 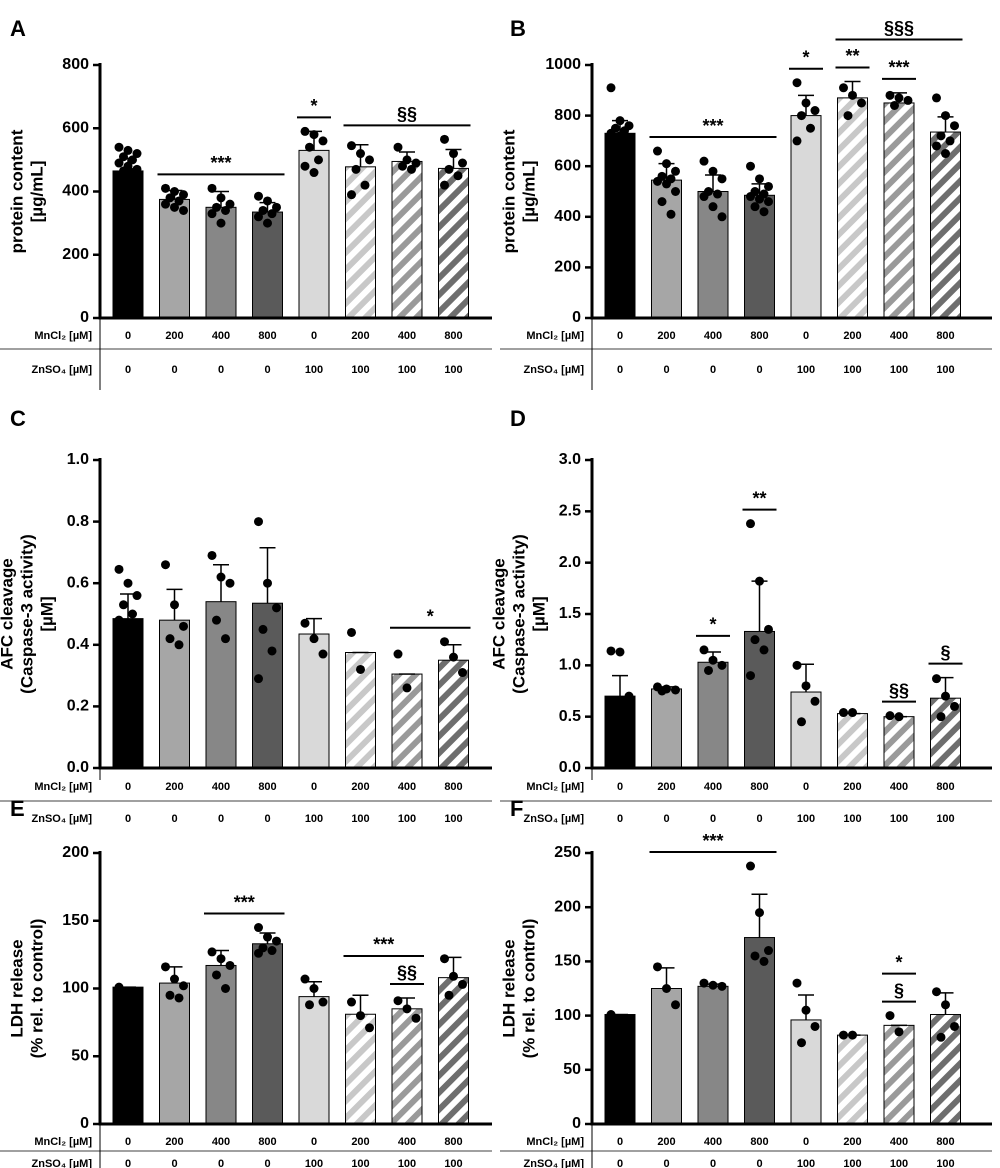 I want to click on panel-label: A, so click(x=18, y=28).